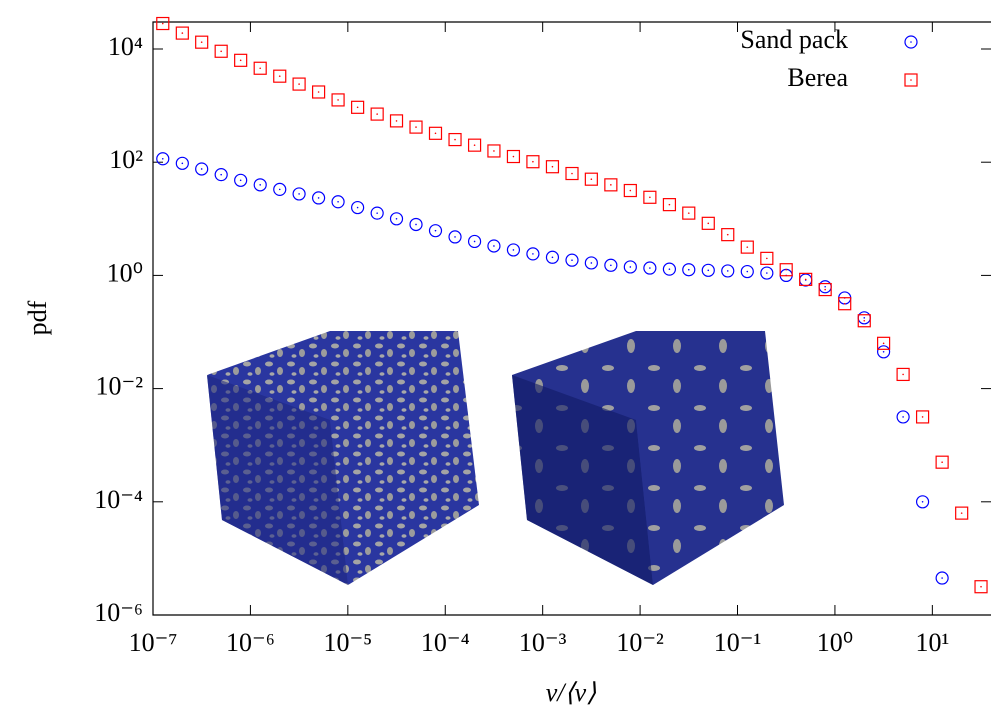 The height and width of the screenshot is (718, 992). Describe the element at coordinates (343, 458) in the screenshot. I see `sandpack-cube-image` at that location.